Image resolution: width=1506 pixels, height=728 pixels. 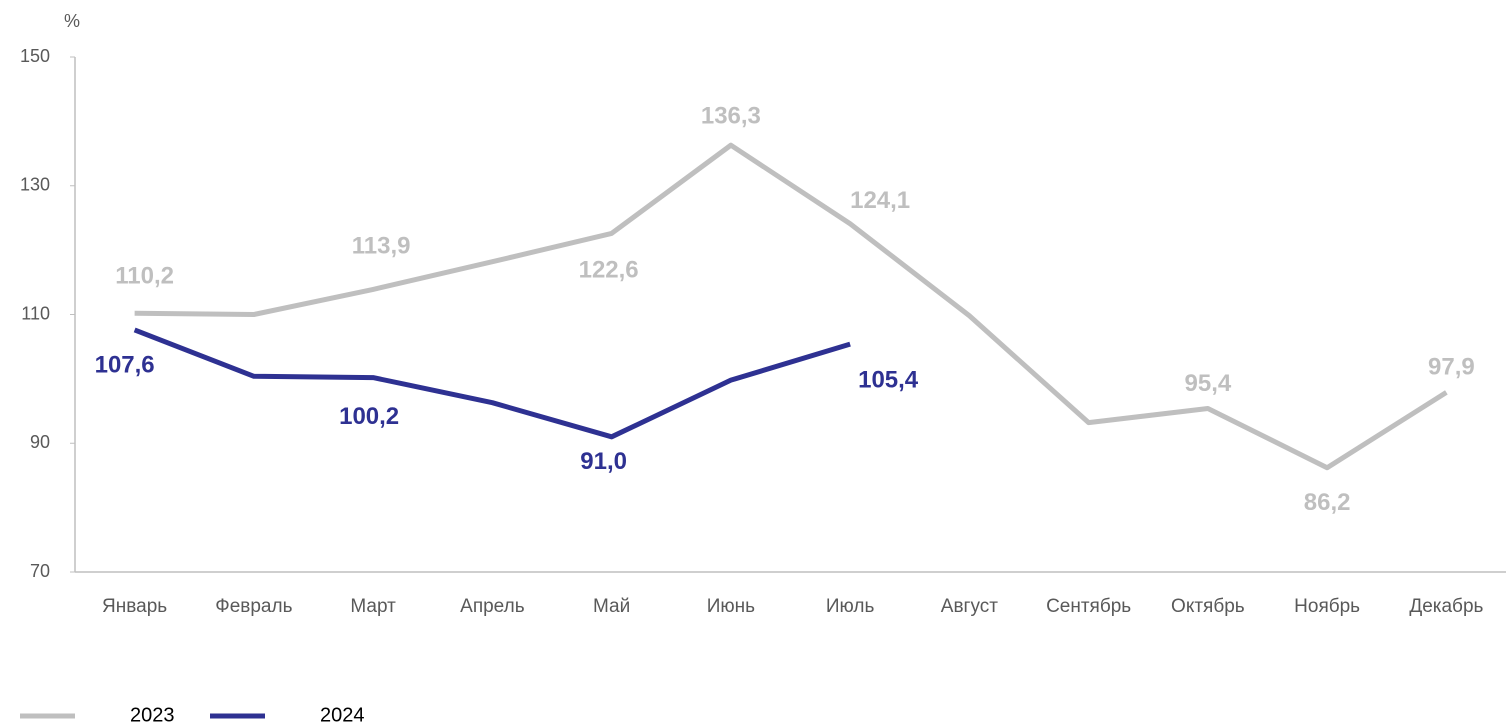 What do you see at coordinates (35, 56) in the screenshot?
I see `y-tick-label: 150` at bounding box center [35, 56].